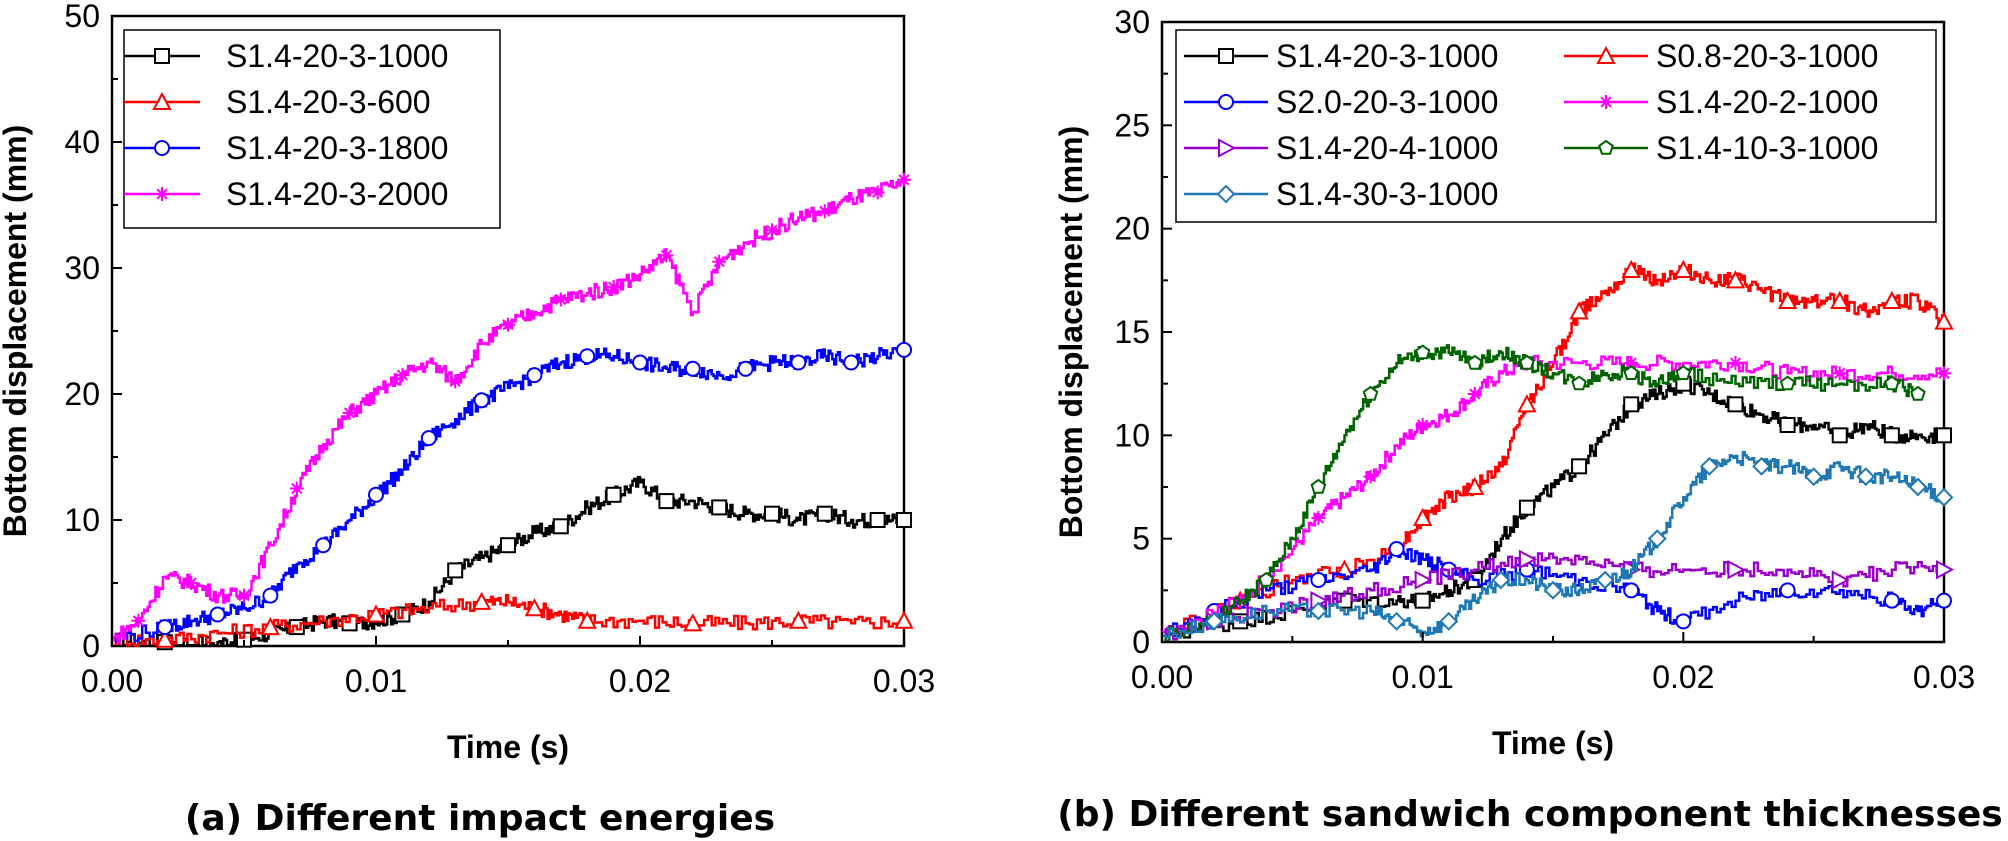 This screenshot has width=2008, height=841. Describe the element at coordinates (1132, 22) in the screenshot. I see `chart-b-ytick-label-6: 30` at that location.